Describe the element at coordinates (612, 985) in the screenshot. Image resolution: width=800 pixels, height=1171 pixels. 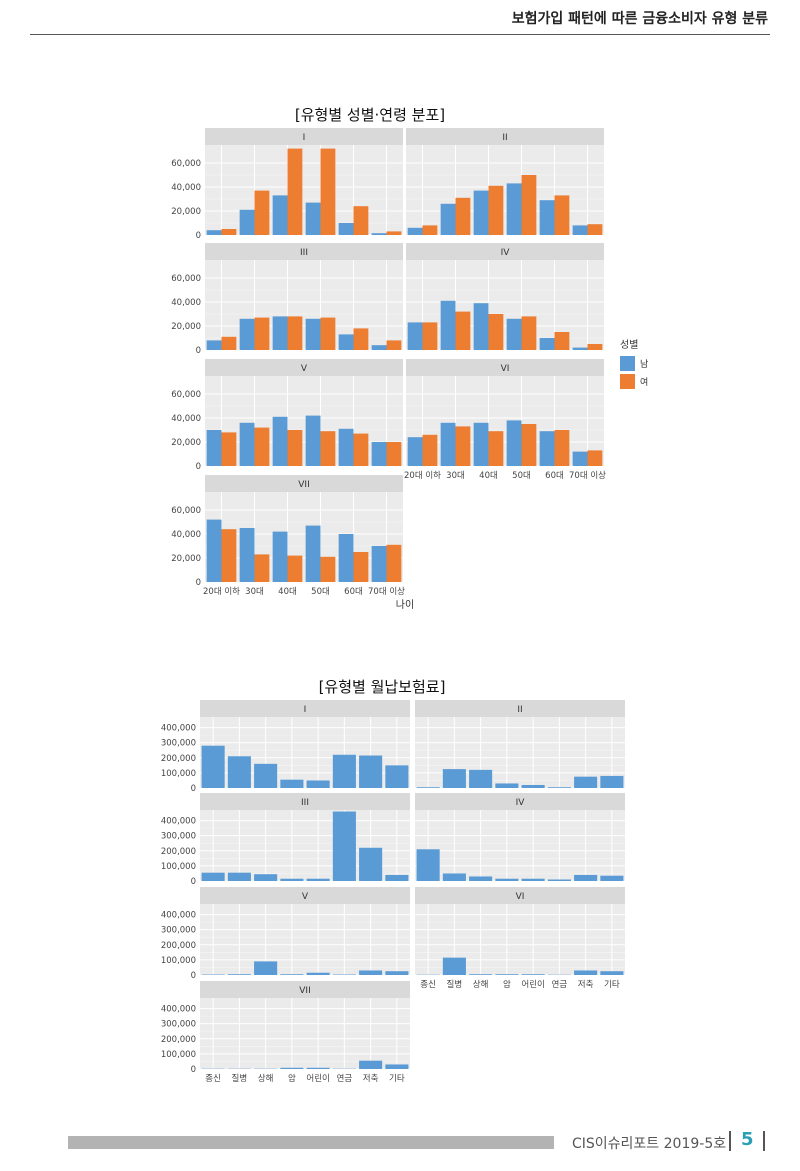
I see `x-tick-label: 기타` at that location.